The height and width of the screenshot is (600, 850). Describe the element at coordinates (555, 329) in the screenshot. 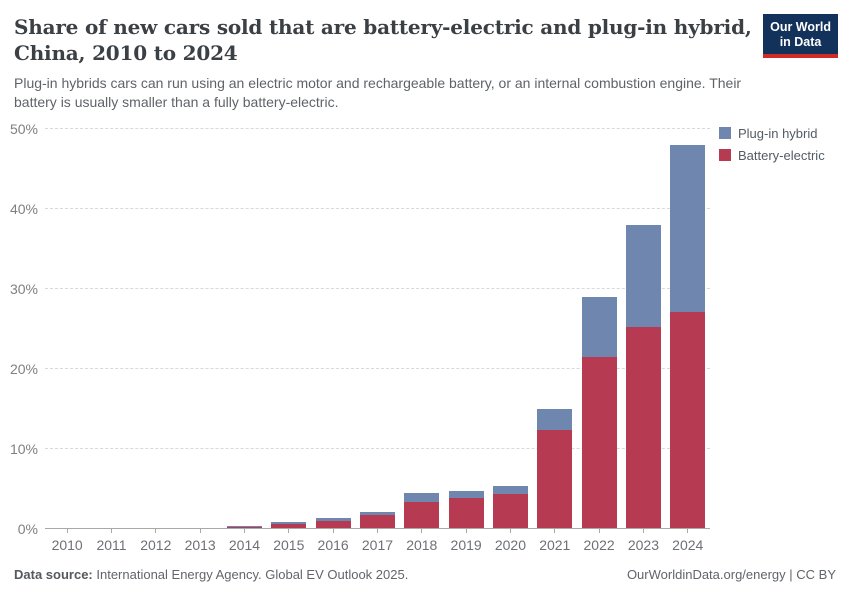

I see `bar-slot-2021` at that location.